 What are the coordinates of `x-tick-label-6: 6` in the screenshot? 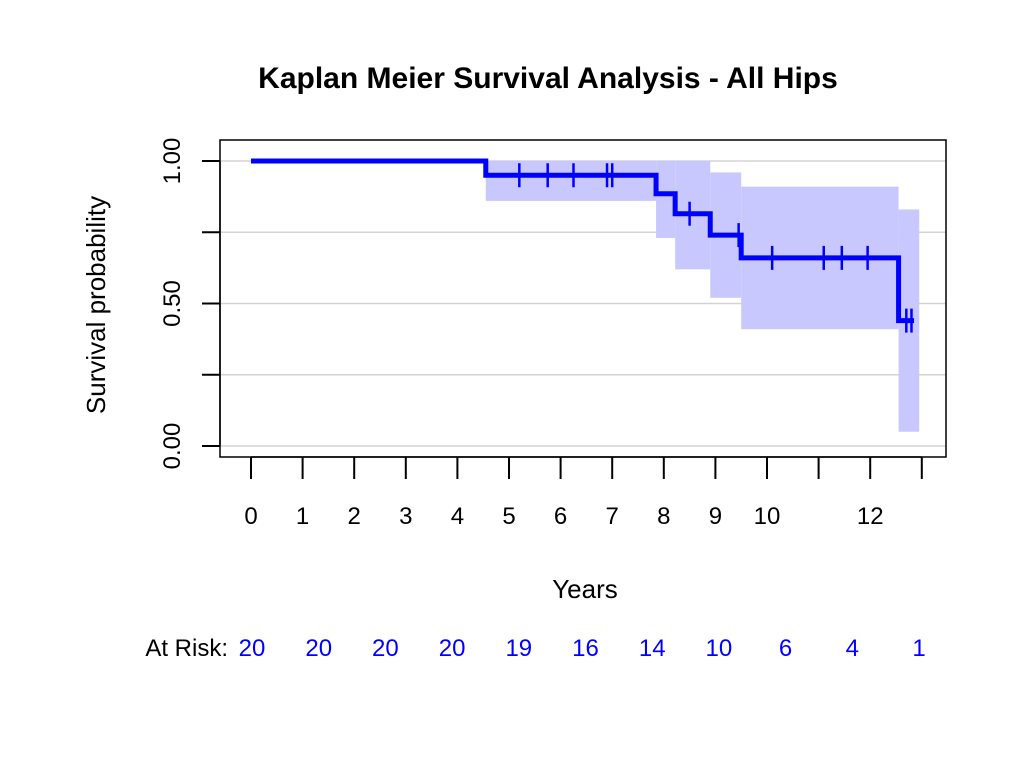 It's located at (560, 516).